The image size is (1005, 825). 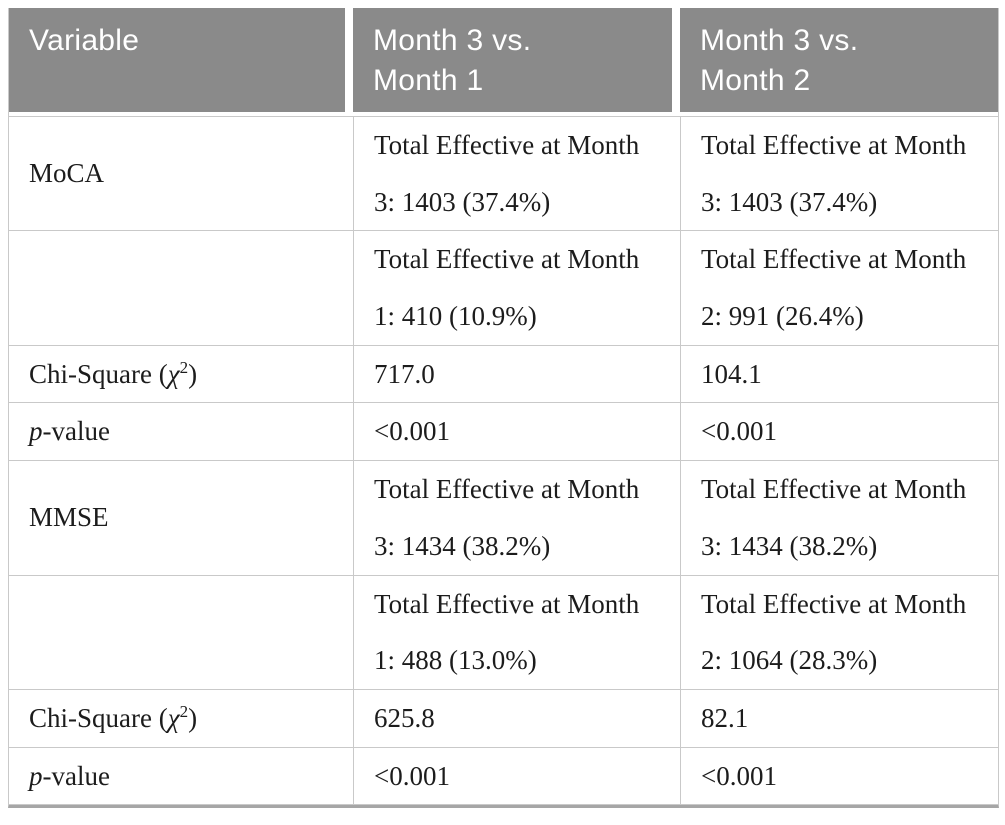 I want to click on cell-value: 82.1, so click(x=725, y=717).